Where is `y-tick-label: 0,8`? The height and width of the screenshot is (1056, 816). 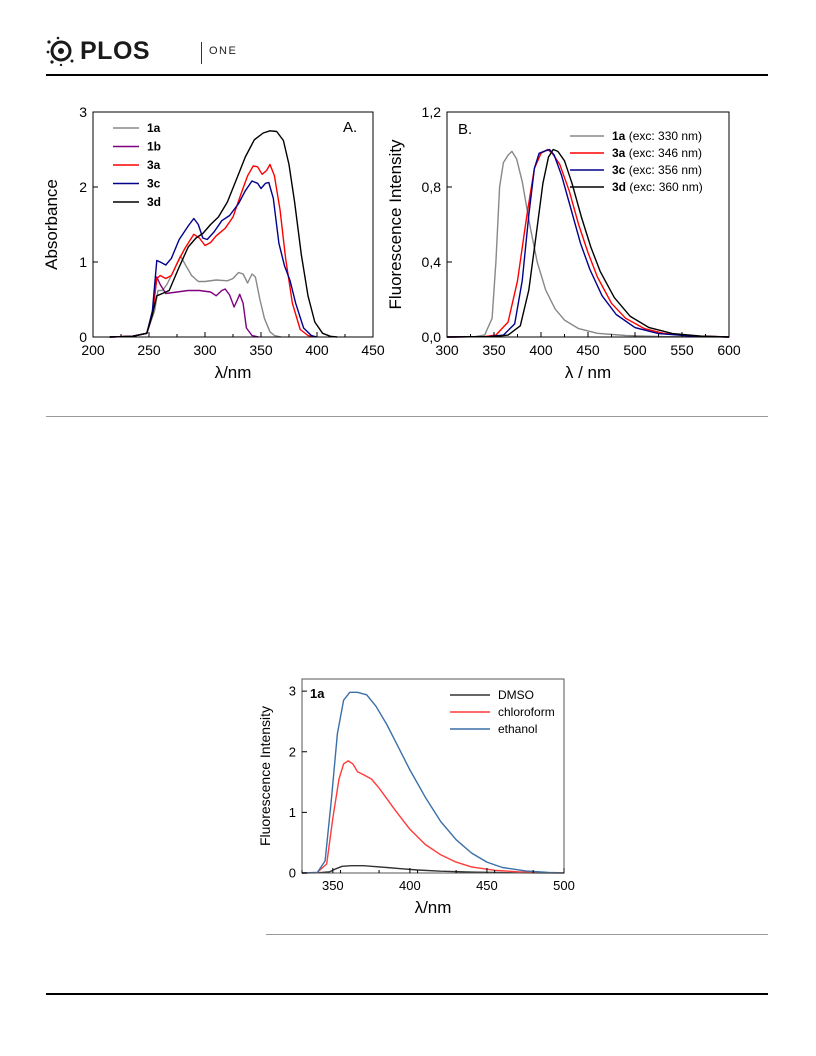 y-tick-label: 0,8 is located at coordinates (432, 187).